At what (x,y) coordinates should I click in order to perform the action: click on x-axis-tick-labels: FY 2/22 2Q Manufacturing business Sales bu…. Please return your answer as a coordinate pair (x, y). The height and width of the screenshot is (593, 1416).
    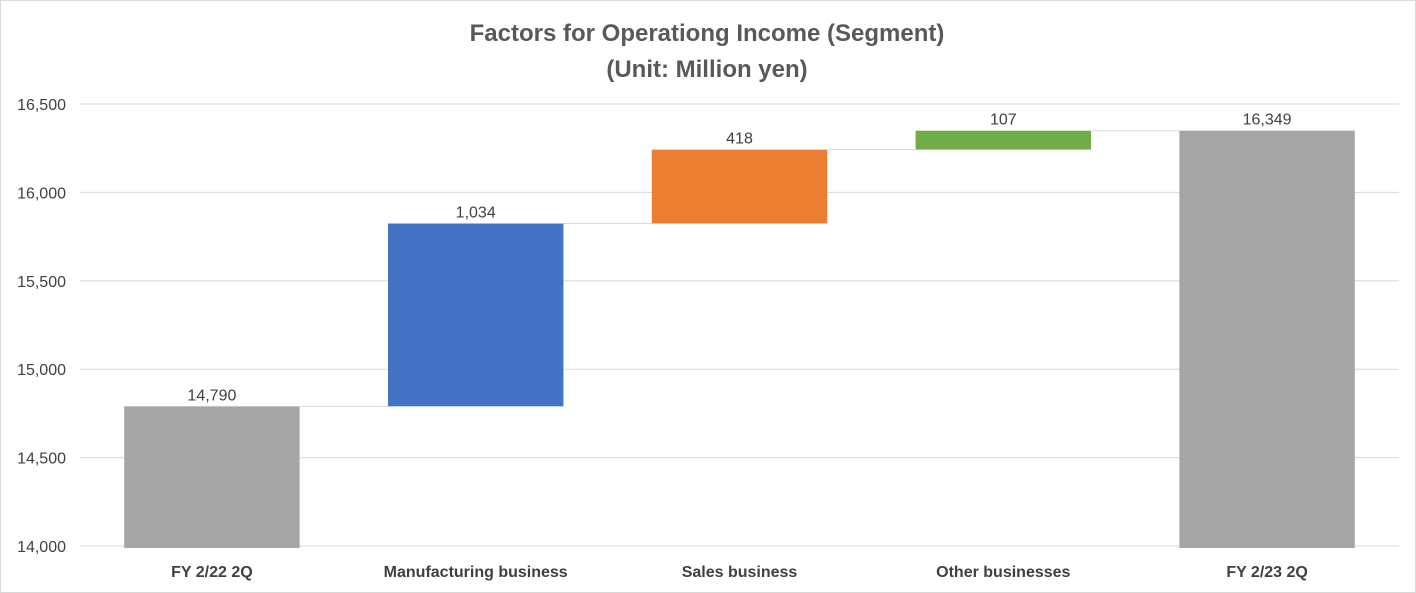
    Looking at the image, I should click on (739, 572).